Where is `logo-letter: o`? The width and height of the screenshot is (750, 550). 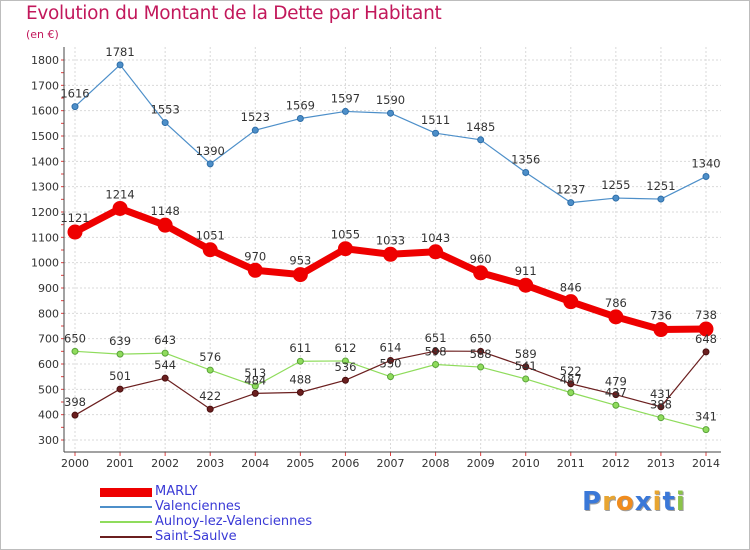 logo-letter: o is located at coordinates (625, 502).